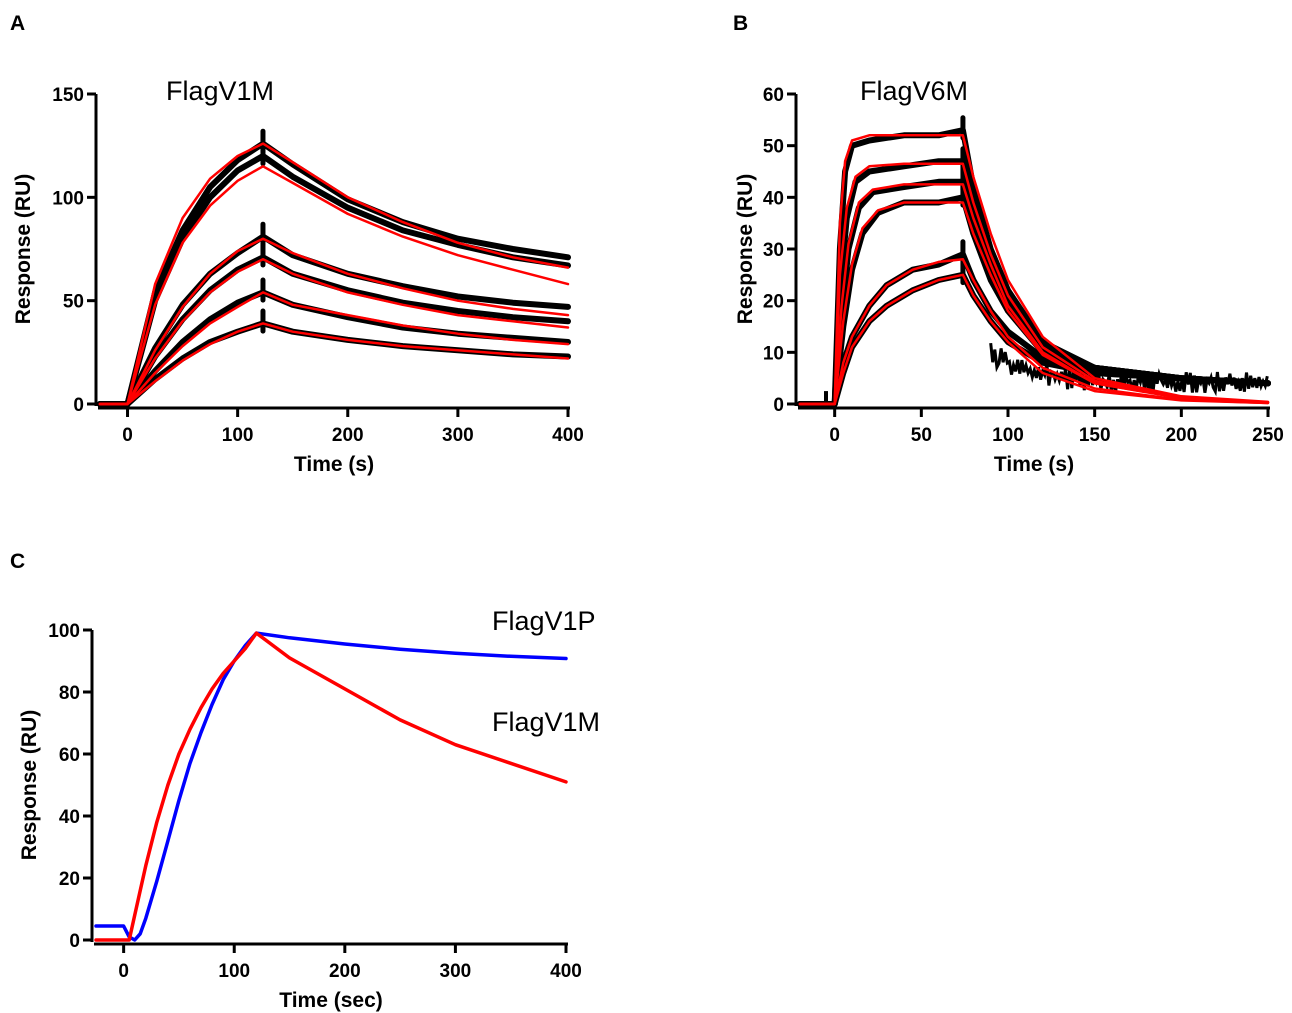 This screenshot has width=1292, height=1013. What do you see at coordinates (1129, 369) in the screenshot?
I see `noise-tail` at bounding box center [1129, 369].